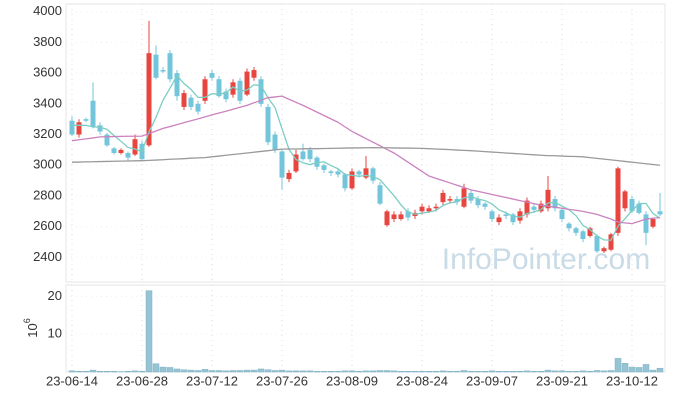  Describe the element at coordinates (492, 380) in the screenshot. I see `x-tick-label: 23-09-07` at that location.